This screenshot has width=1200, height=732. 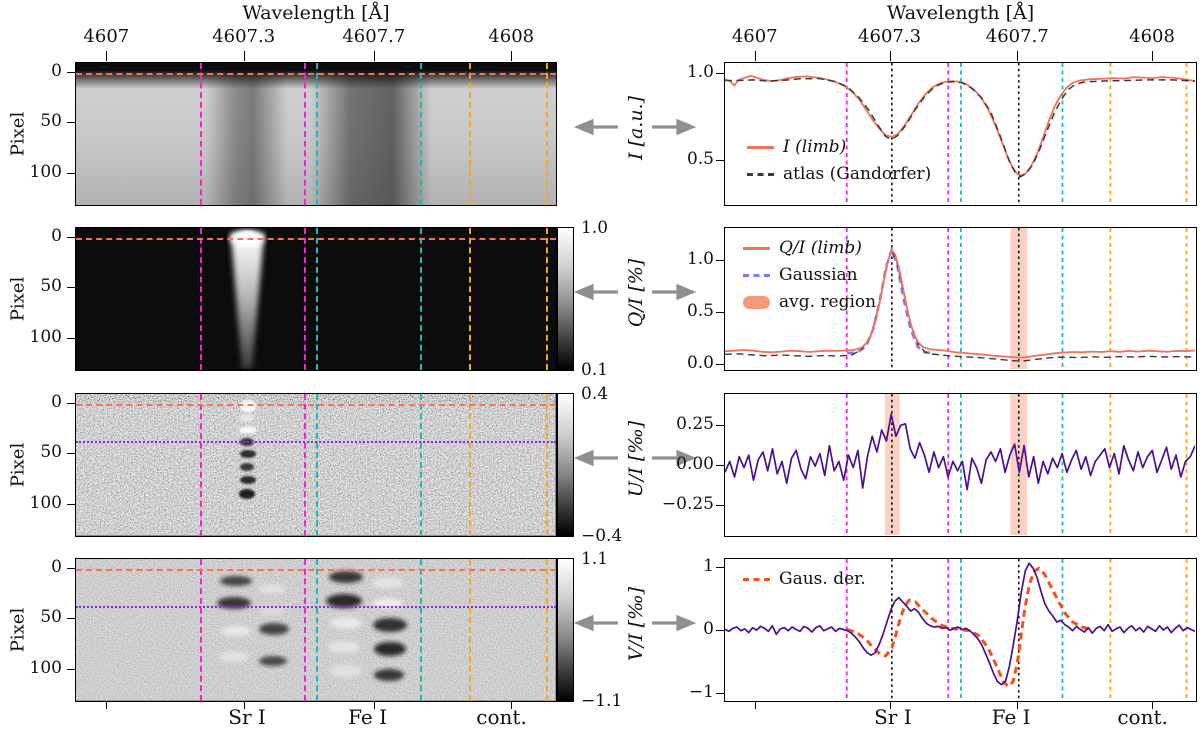 I want to click on legend-label: Gaus. der., so click(x=822, y=579).